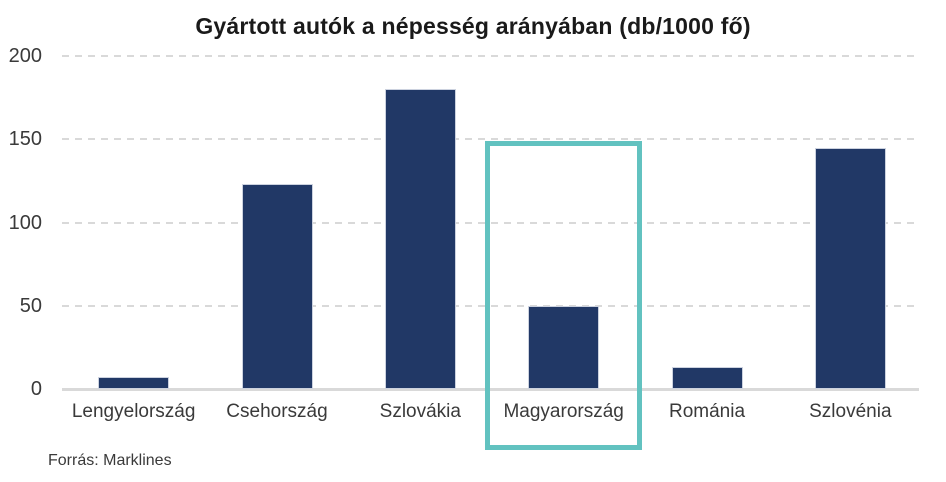 The image size is (946, 482). Describe the element at coordinates (25, 139) in the screenshot. I see `y-axis-label: 150` at that location.